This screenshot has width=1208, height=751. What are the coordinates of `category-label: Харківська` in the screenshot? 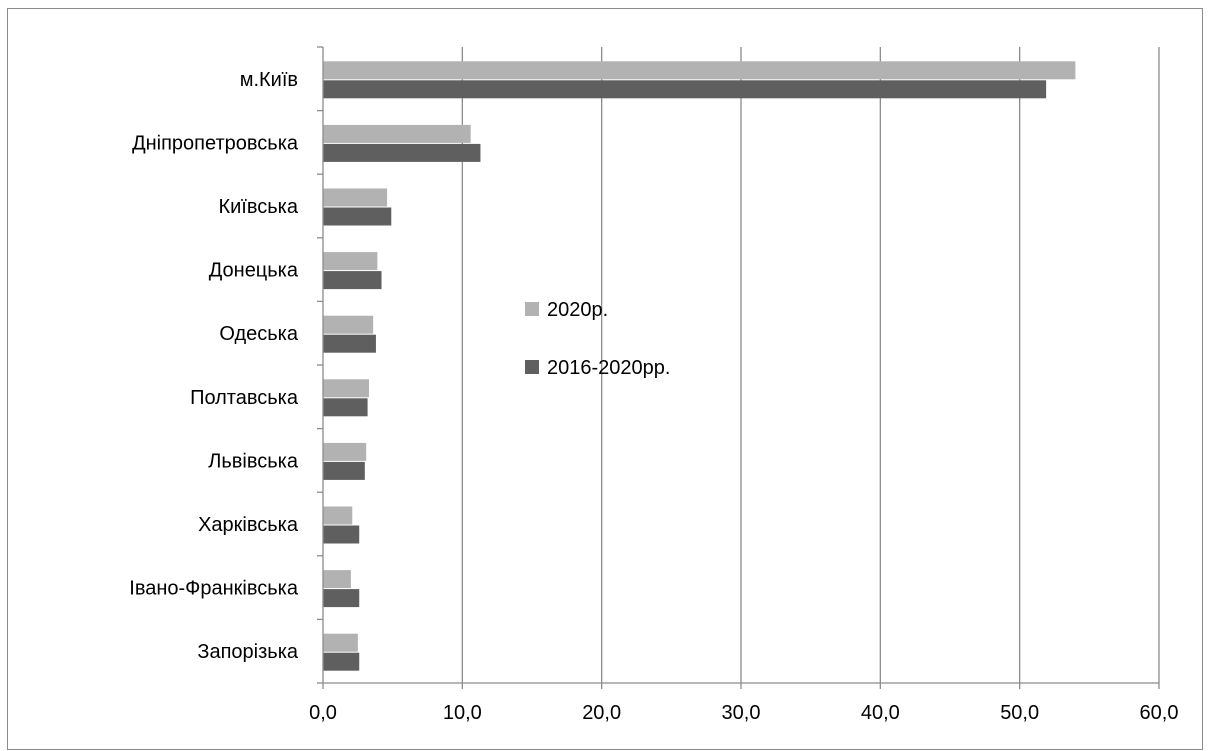 It's located at (248, 525).